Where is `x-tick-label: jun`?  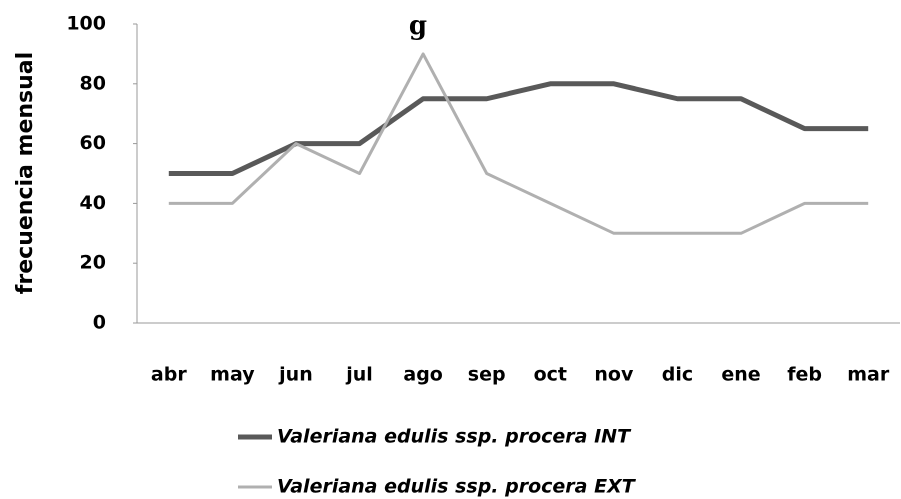 x-tick-label: jun is located at coordinates (295, 375).